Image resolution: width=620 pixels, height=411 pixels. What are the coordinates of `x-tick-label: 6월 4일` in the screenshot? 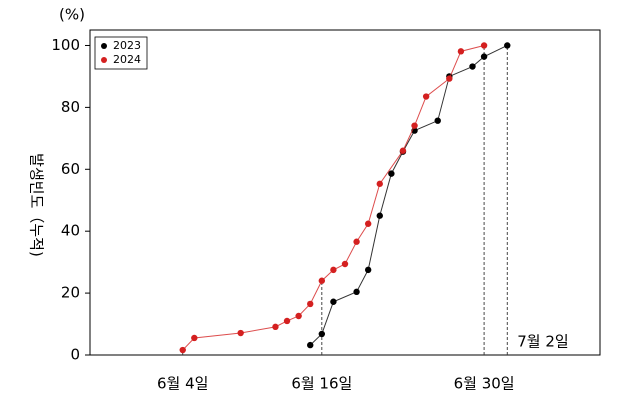 It's located at (182, 384).